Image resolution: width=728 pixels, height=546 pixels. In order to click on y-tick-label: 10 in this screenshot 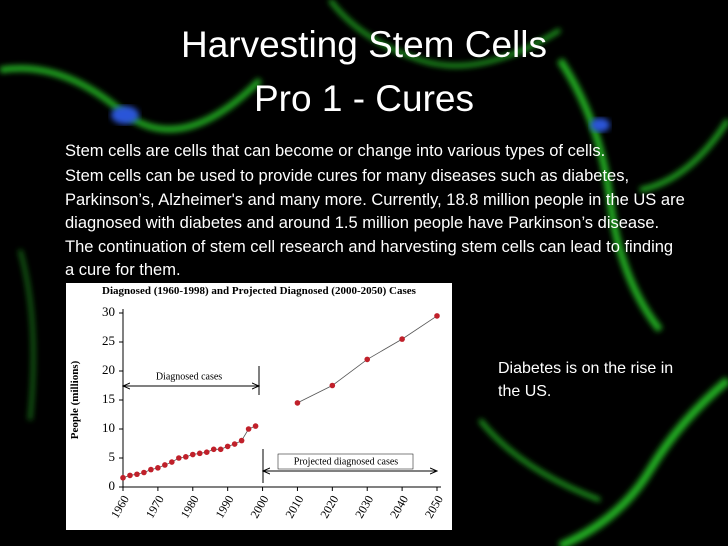, I will do `click(108, 427)`.